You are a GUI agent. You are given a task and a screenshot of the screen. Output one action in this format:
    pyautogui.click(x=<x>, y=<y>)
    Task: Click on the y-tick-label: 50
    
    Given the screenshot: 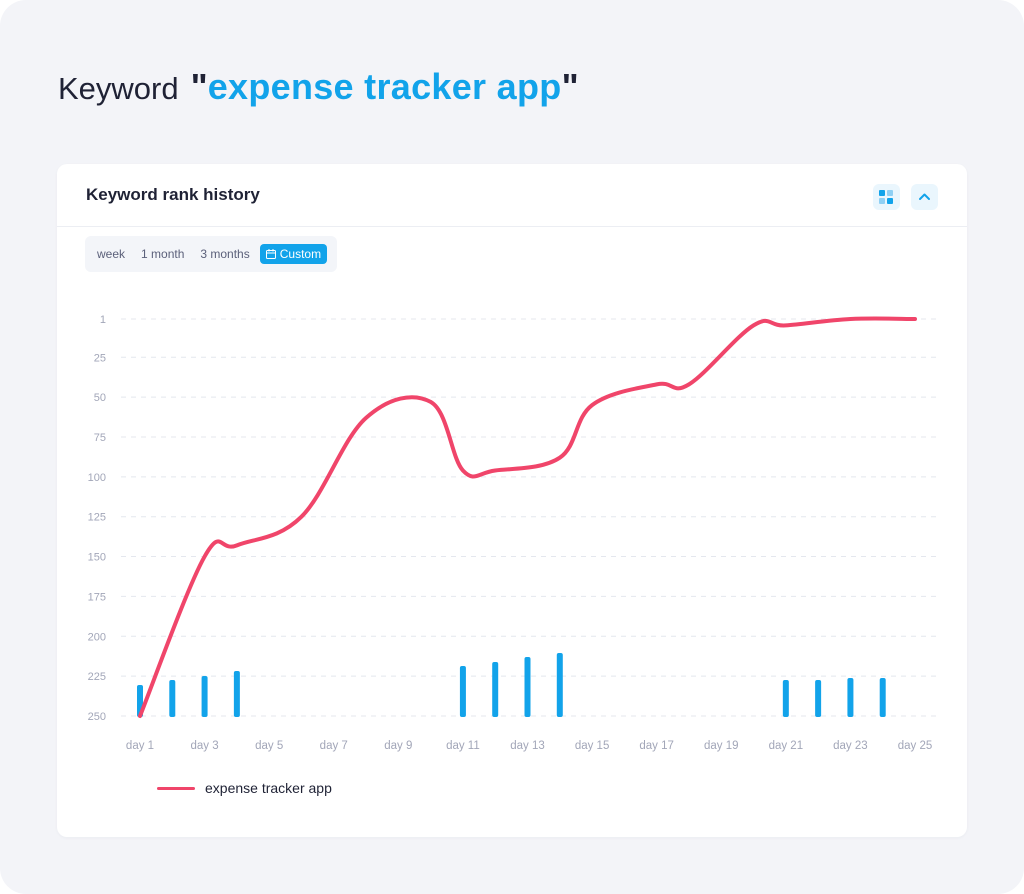 What is the action you would take?
    pyautogui.click(x=100, y=398)
    